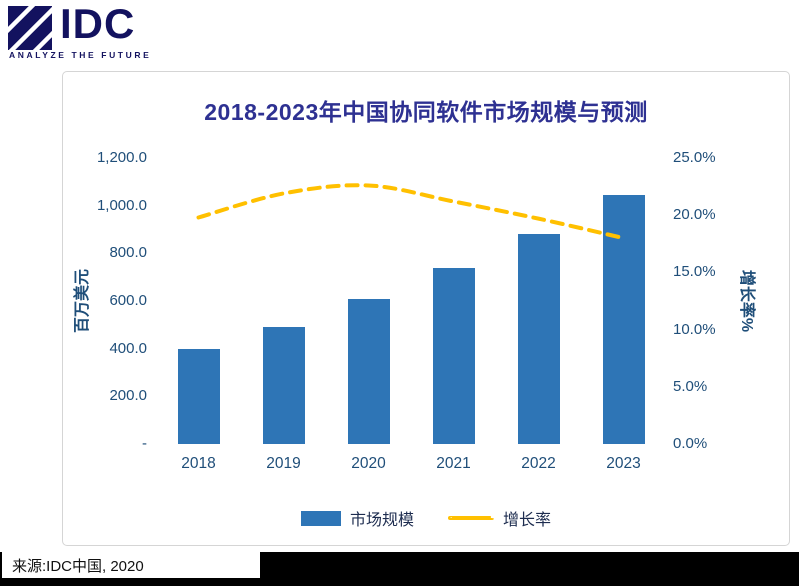 The height and width of the screenshot is (586, 799). Describe the element at coordinates (320, 518) in the screenshot. I see `bar-swatch-icon` at that location.